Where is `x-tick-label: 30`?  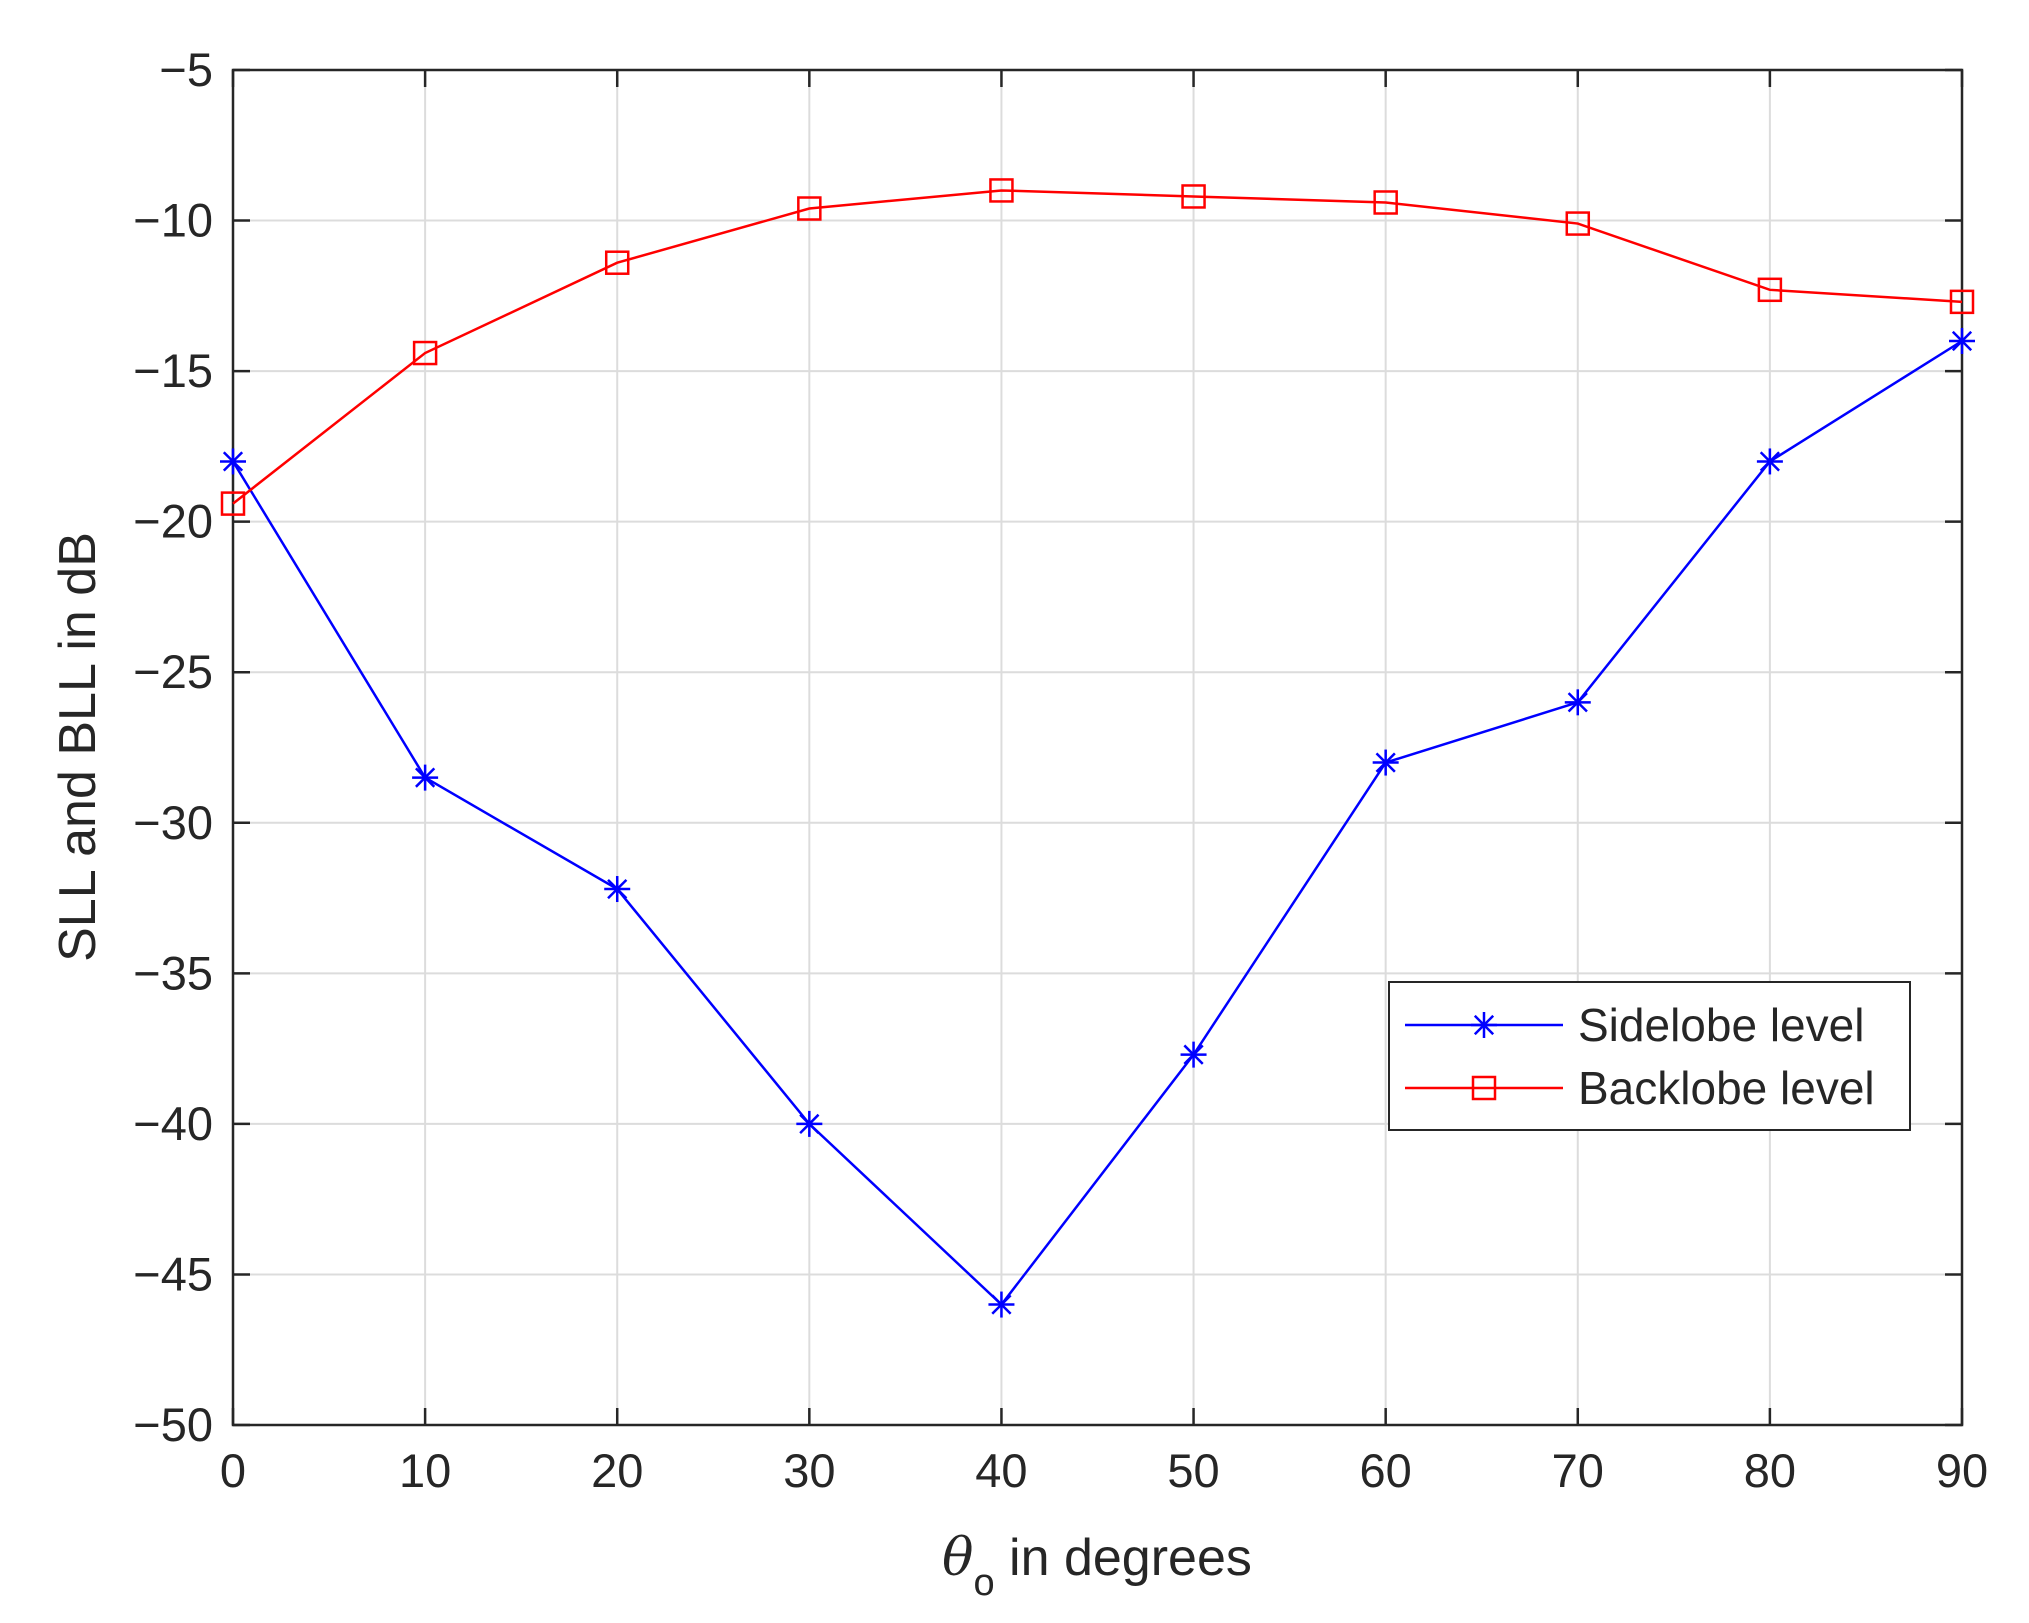 x-tick-label: 30 is located at coordinates (809, 1470).